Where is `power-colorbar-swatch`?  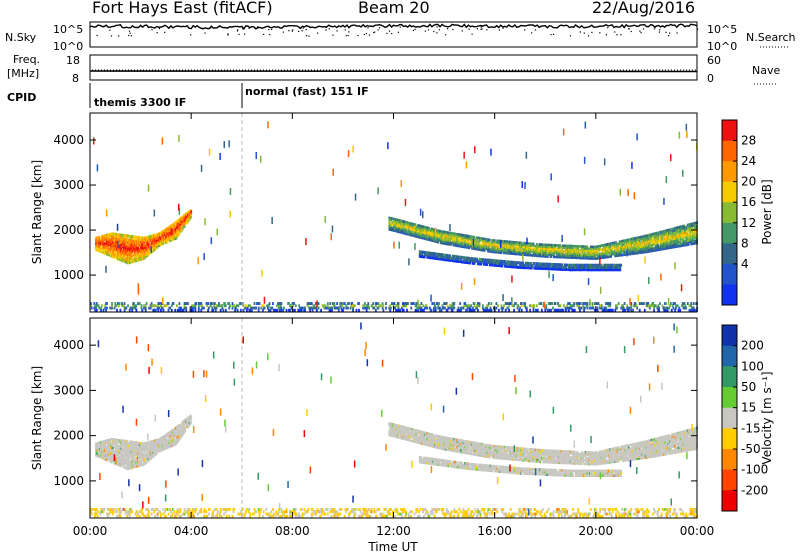
power-colorbar-swatch is located at coordinates (729, 233).